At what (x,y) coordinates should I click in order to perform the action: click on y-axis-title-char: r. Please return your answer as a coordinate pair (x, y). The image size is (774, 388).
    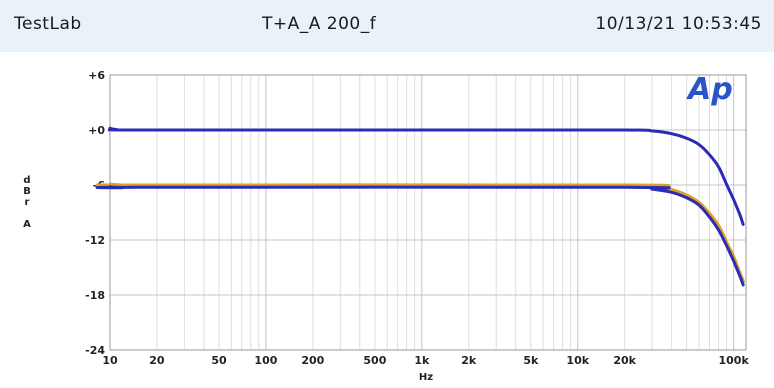
    Looking at the image, I should click on (27, 202).